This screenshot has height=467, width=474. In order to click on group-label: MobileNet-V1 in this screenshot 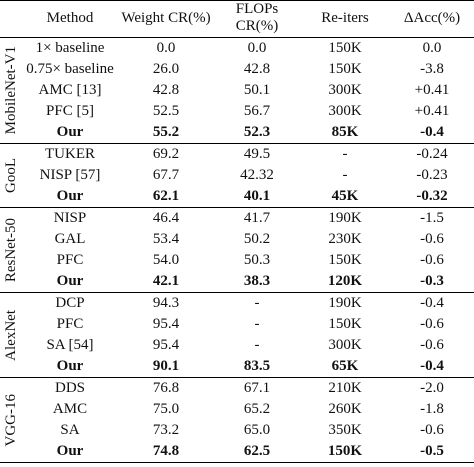, I will do `click(10, 90)`.